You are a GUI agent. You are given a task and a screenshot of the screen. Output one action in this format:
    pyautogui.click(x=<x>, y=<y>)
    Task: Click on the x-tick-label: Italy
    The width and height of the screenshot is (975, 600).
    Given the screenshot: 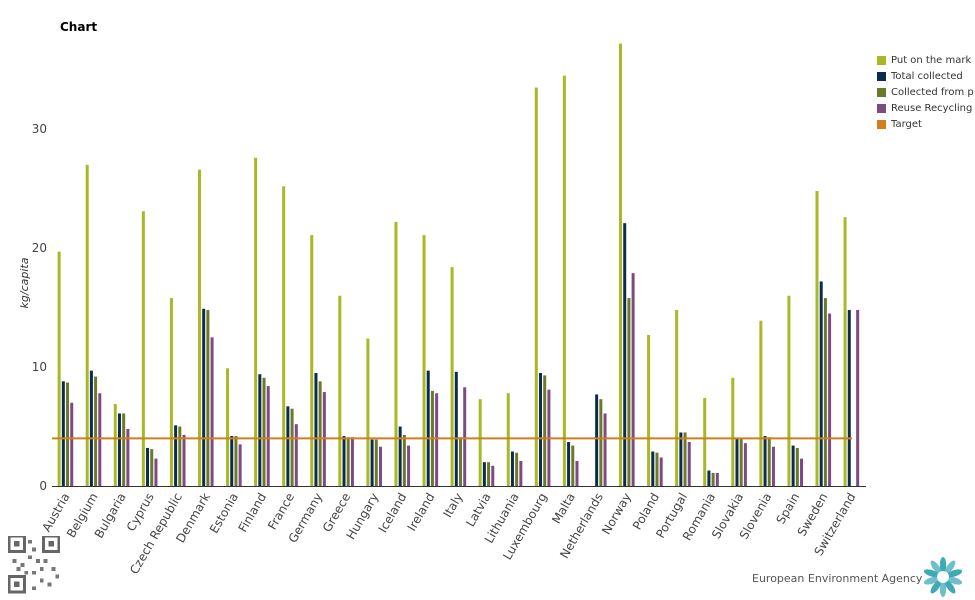 What is the action you would take?
    pyautogui.click(x=452, y=506)
    